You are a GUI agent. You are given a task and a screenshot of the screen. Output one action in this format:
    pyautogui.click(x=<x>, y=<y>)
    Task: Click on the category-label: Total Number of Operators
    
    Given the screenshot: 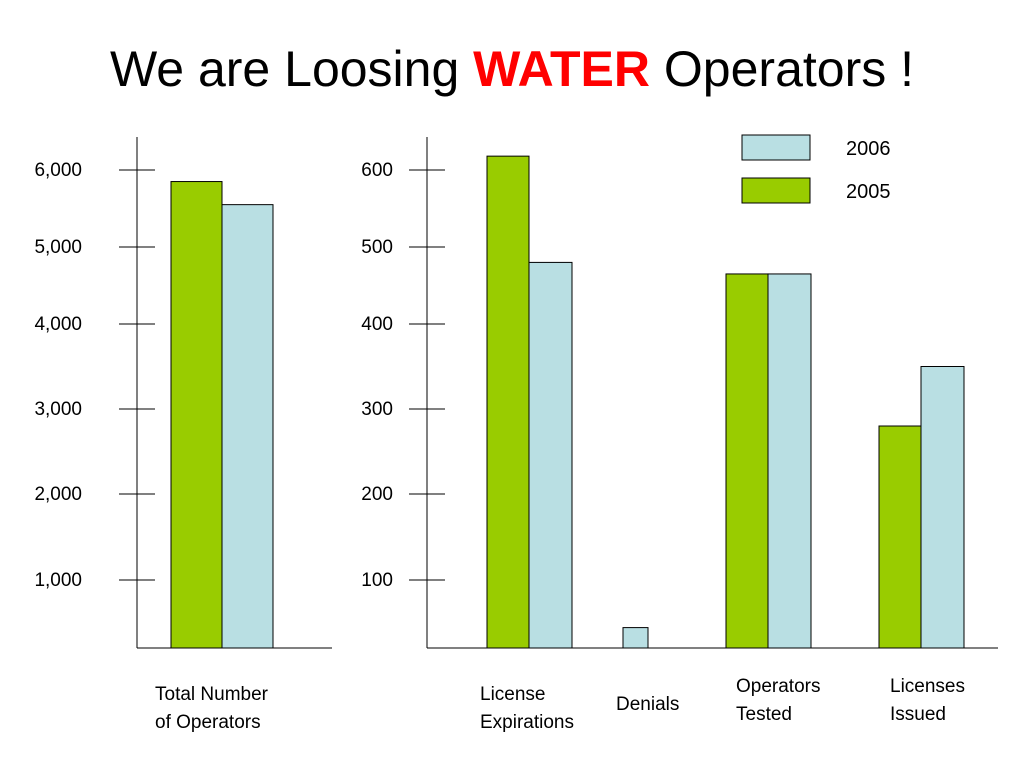 What is the action you would take?
    pyautogui.click(x=212, y=708)
    